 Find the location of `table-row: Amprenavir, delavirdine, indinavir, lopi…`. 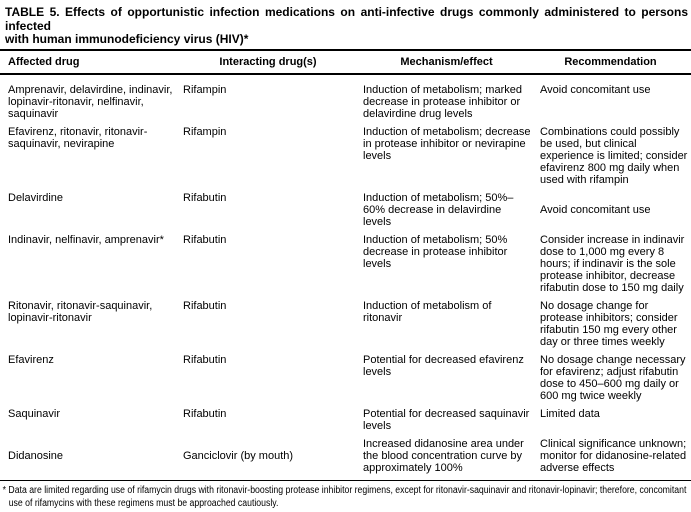

table-row: Amprenavir, delavirdine, indinavir, lopi… is located at coordinates (345, 102).